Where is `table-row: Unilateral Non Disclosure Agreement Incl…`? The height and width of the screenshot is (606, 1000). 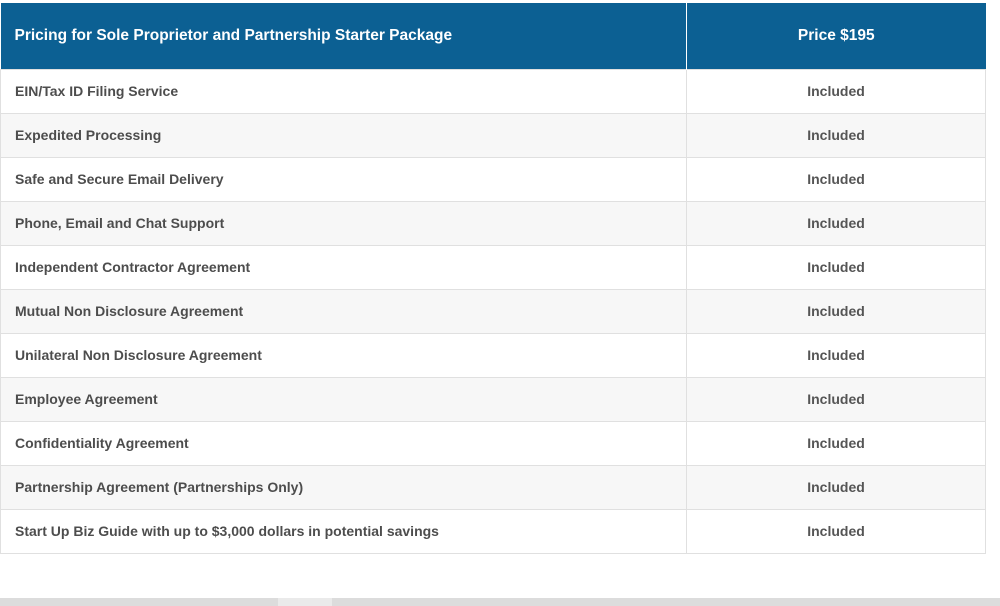
table-row: Unilateral Non Disclosure Agreement Incl… is located at coordinates (493, 355).